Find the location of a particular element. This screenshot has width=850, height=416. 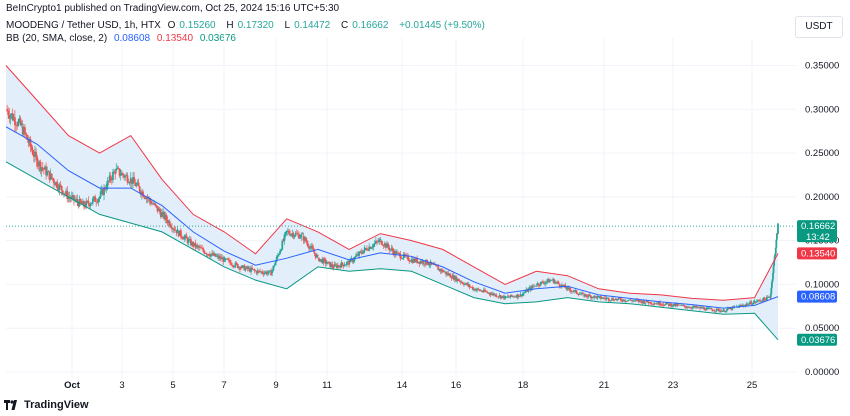

indicator-name: BB (20, SMA, close, 2) is located at coordinates (57, 38).